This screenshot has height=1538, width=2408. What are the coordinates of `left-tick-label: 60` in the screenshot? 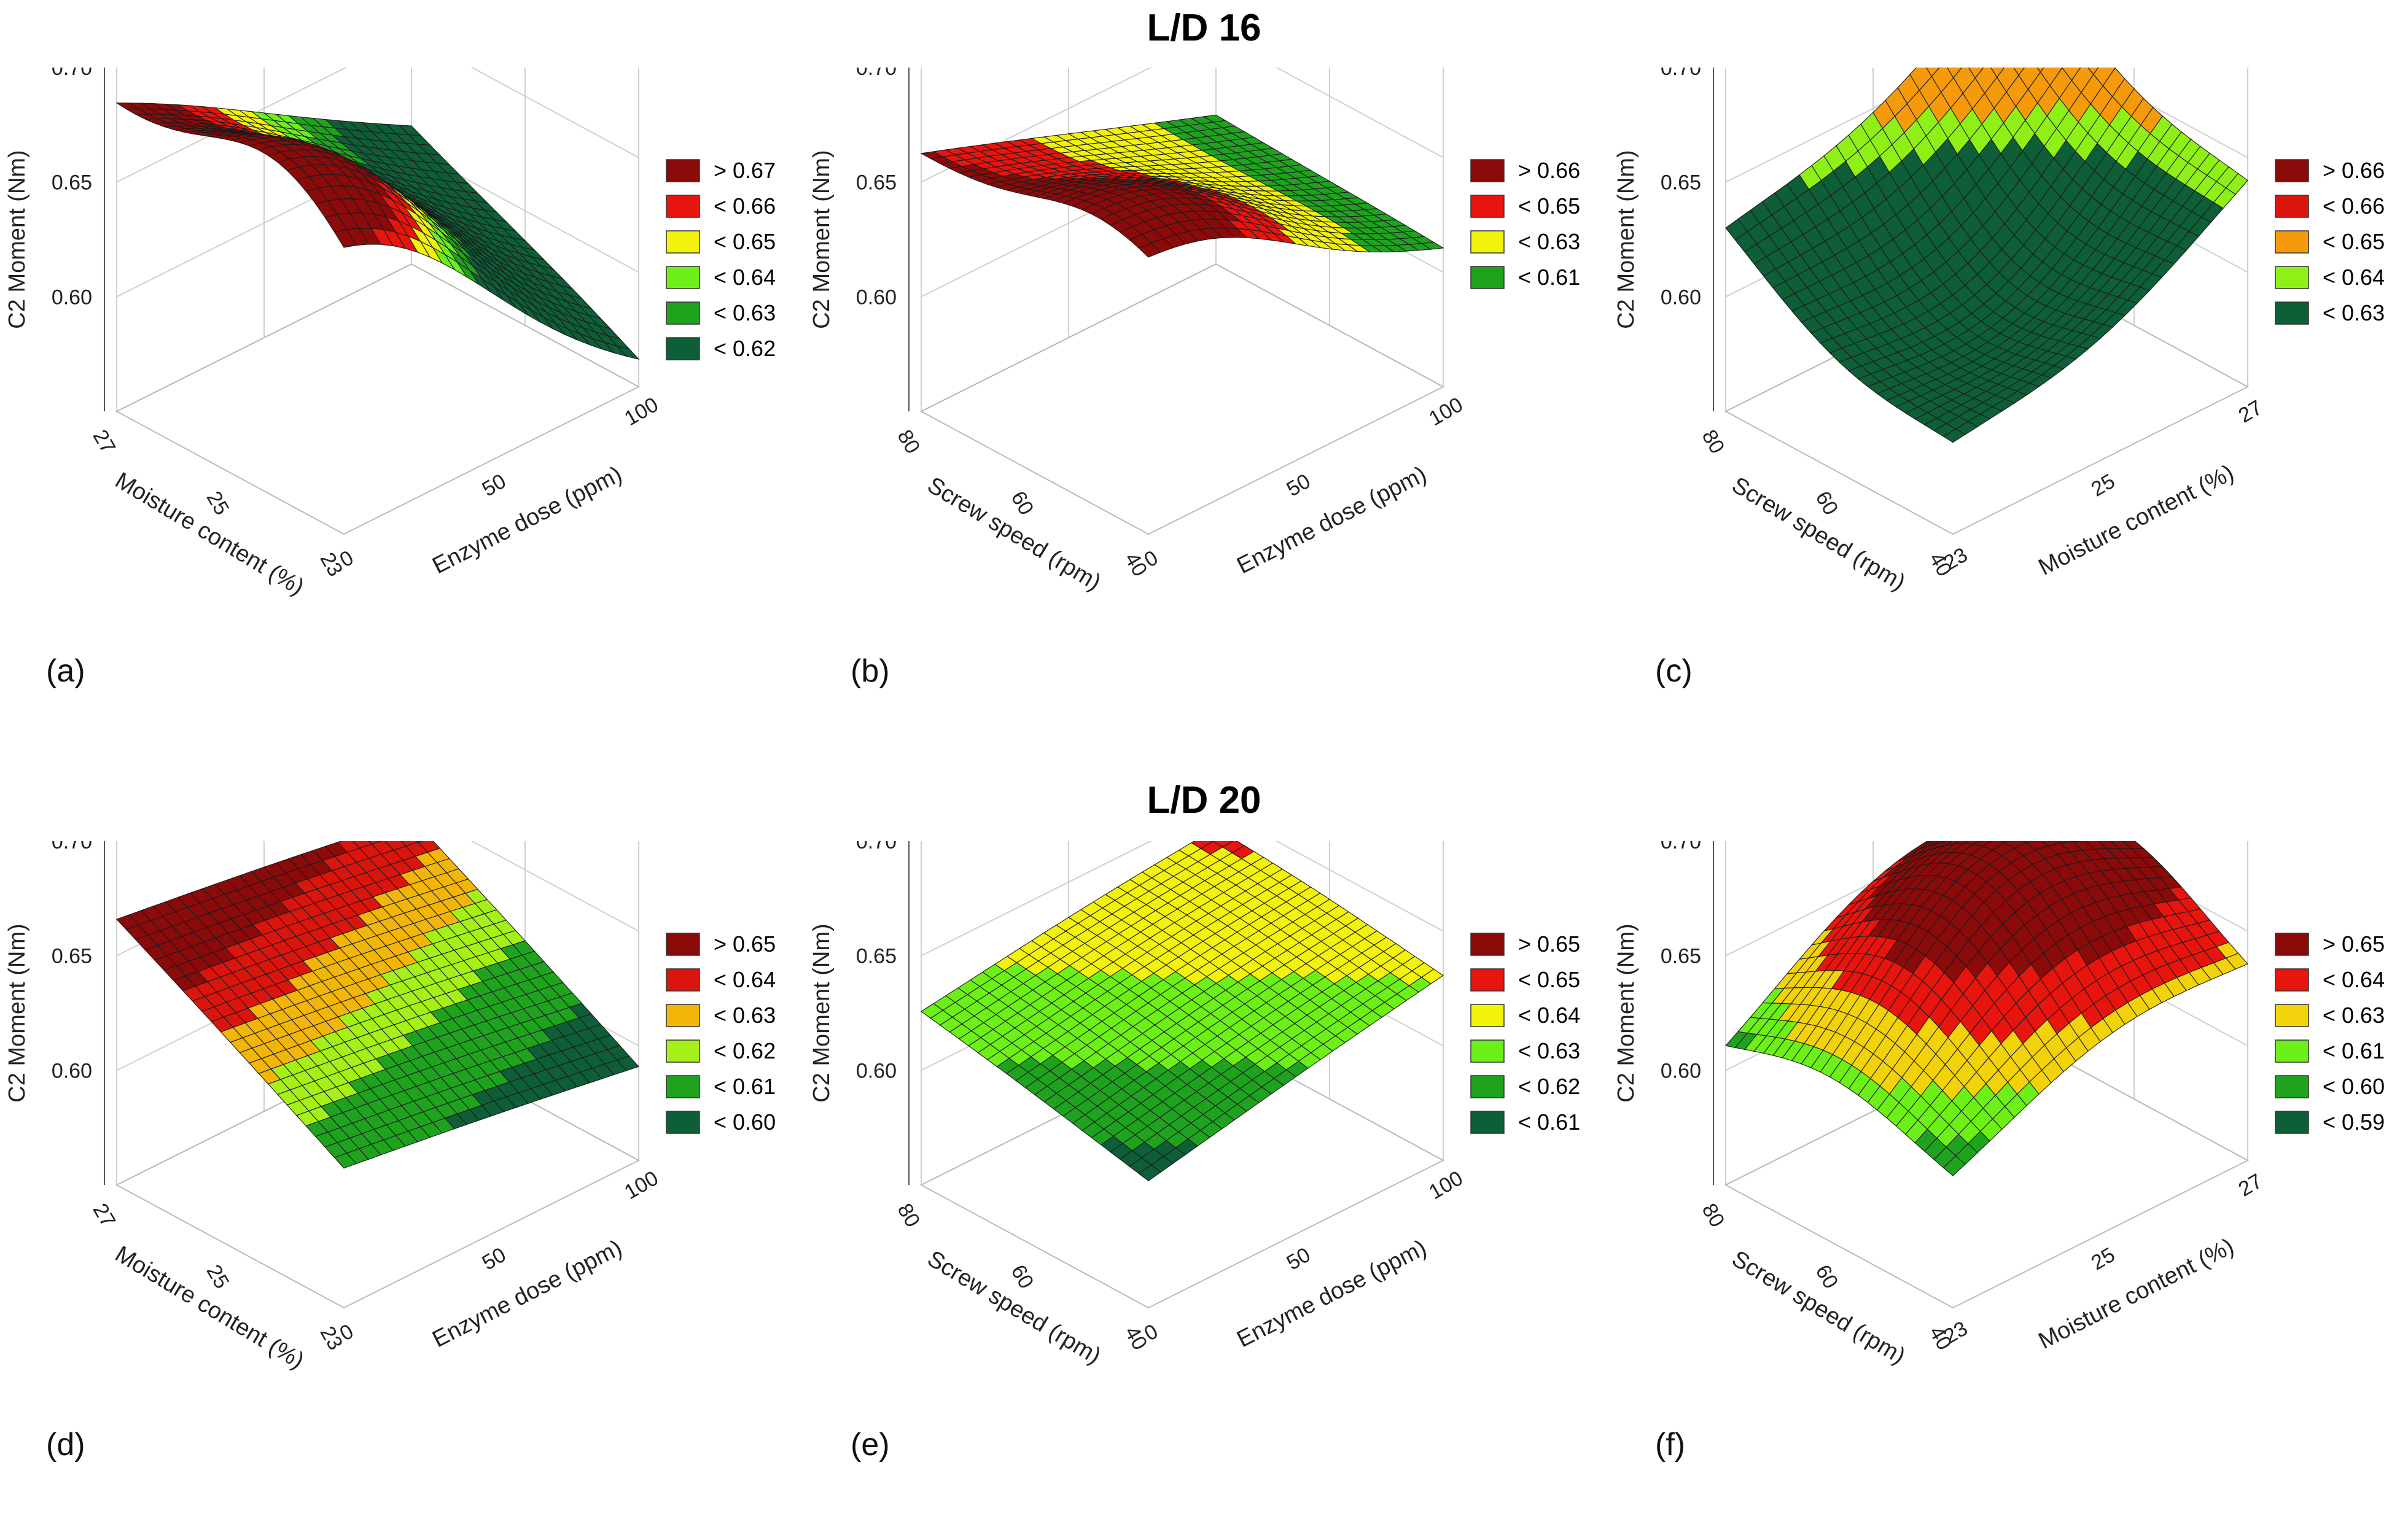 It's located at (1827, 503).